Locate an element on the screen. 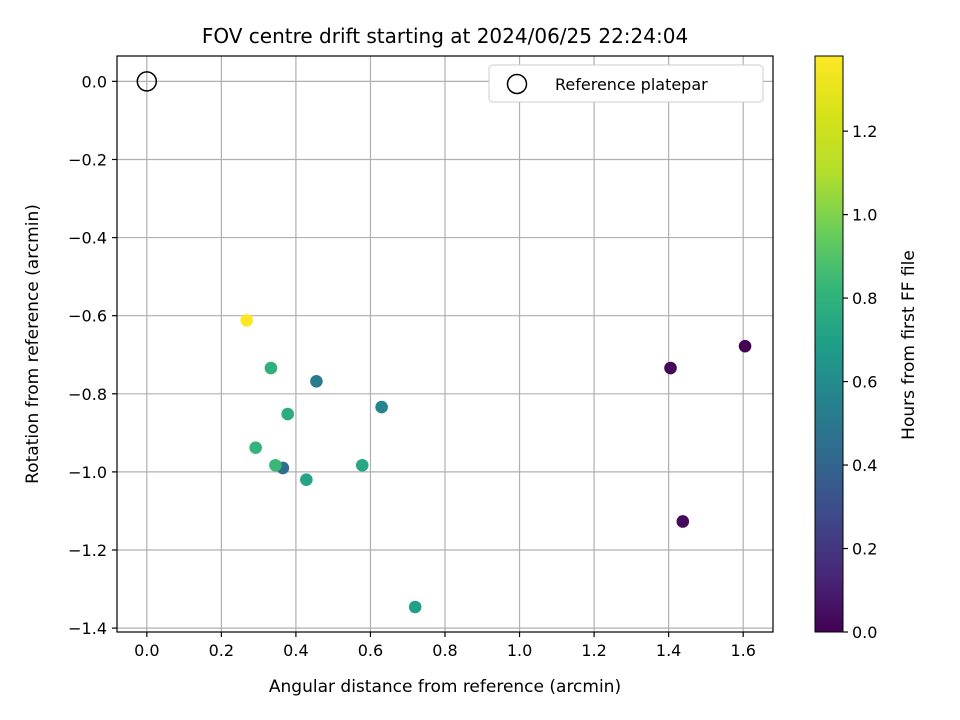  x-axis-label: Angular distance from reference (arcmin) is located at coordinates (445, 687).